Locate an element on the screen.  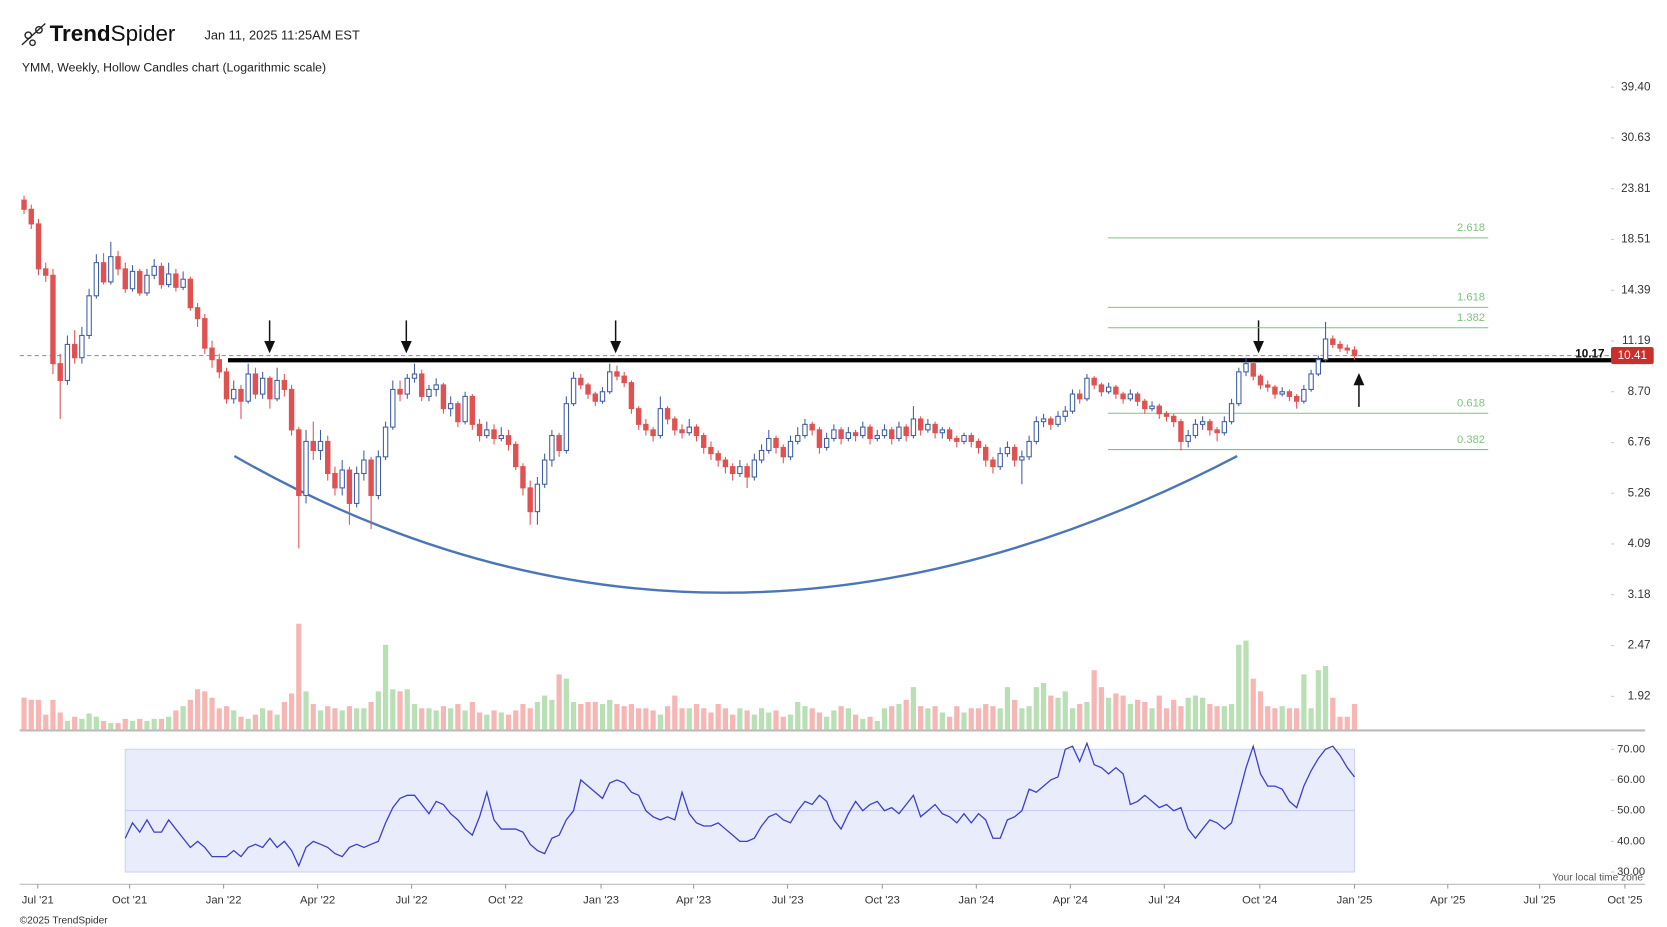
fib-label: 1.618 is located at coordinates (1471, 298).